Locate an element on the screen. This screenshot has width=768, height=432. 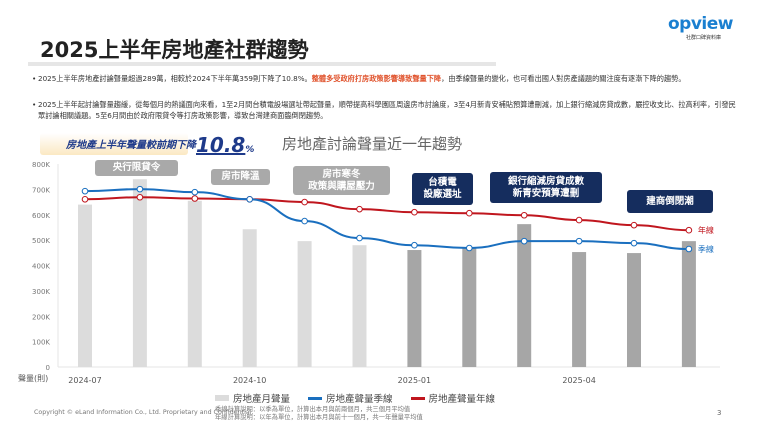
y-tick-label: 100K is located at coordinates (41, 343).